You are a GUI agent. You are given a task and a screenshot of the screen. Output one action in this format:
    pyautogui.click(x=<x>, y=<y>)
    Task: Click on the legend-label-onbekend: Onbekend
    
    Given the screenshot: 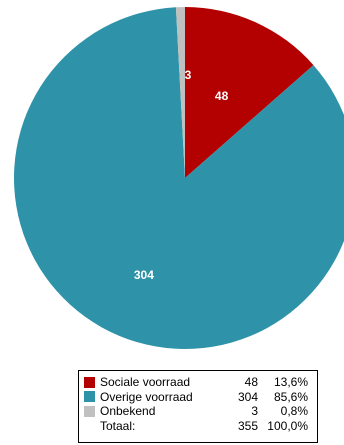 What is the action you would take?
    pyautogui.click(x=160, y=411)
    